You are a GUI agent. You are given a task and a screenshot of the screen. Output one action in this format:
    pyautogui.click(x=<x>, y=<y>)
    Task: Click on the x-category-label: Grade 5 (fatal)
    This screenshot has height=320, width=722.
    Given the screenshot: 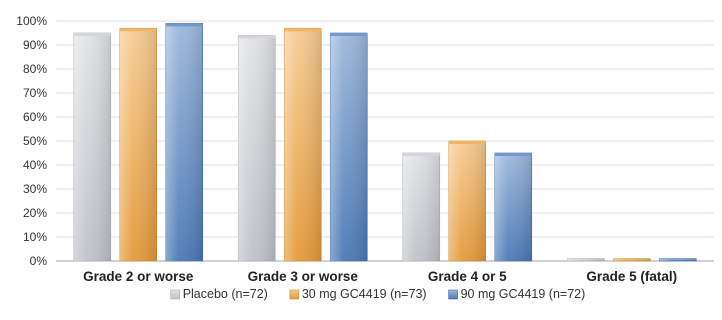 What is the action you would take?
    pyautogui.click(x=631, y=276)
    